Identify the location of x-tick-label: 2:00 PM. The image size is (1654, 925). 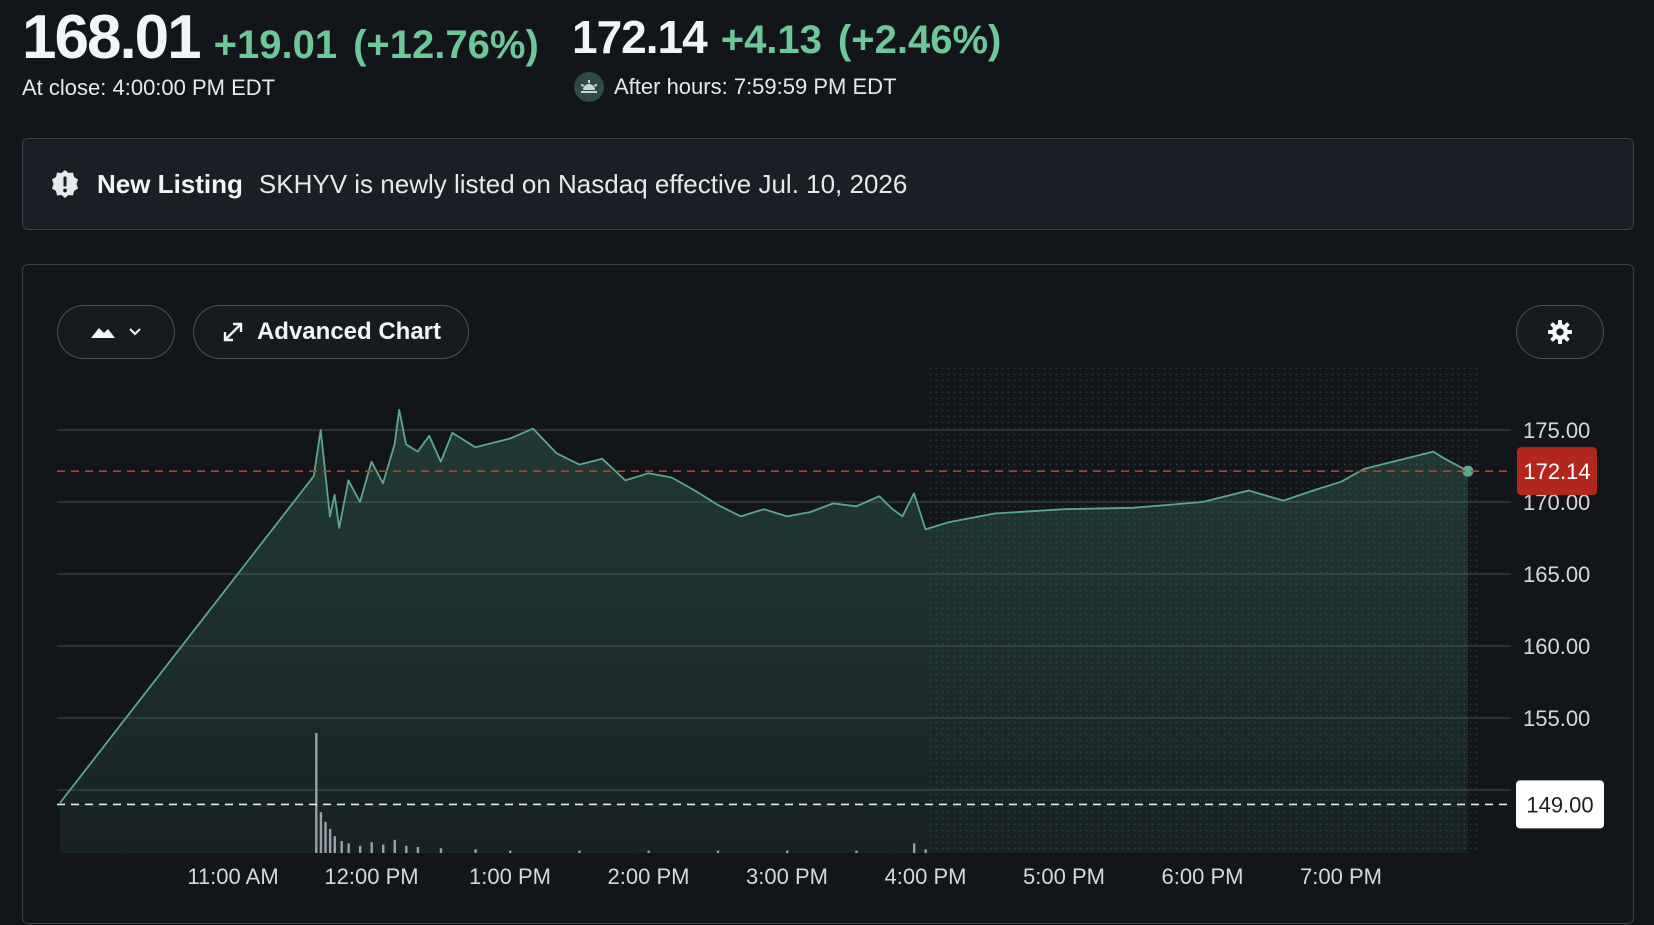
(649, 876).